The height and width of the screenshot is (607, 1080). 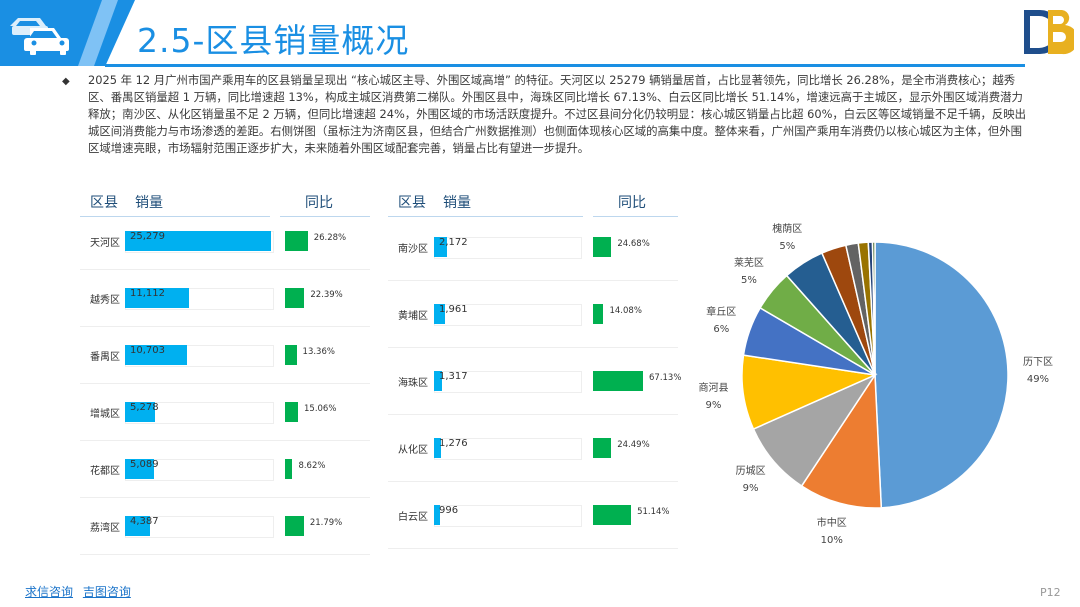 I want to click on footer-link-jitu: 吉图咨询, so click(x=106, y=592).